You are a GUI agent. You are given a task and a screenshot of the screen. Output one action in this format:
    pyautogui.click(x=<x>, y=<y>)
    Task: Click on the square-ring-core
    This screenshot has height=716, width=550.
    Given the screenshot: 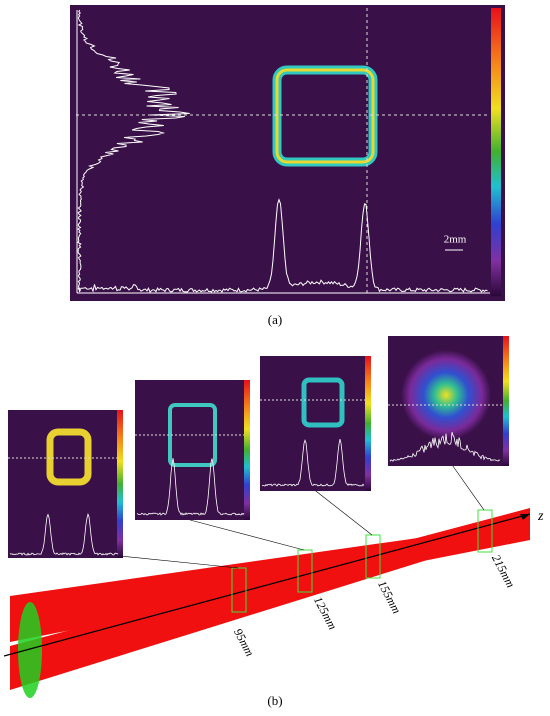 What is the action you would take?
    pyautogui.click(x=325, y=116)
    